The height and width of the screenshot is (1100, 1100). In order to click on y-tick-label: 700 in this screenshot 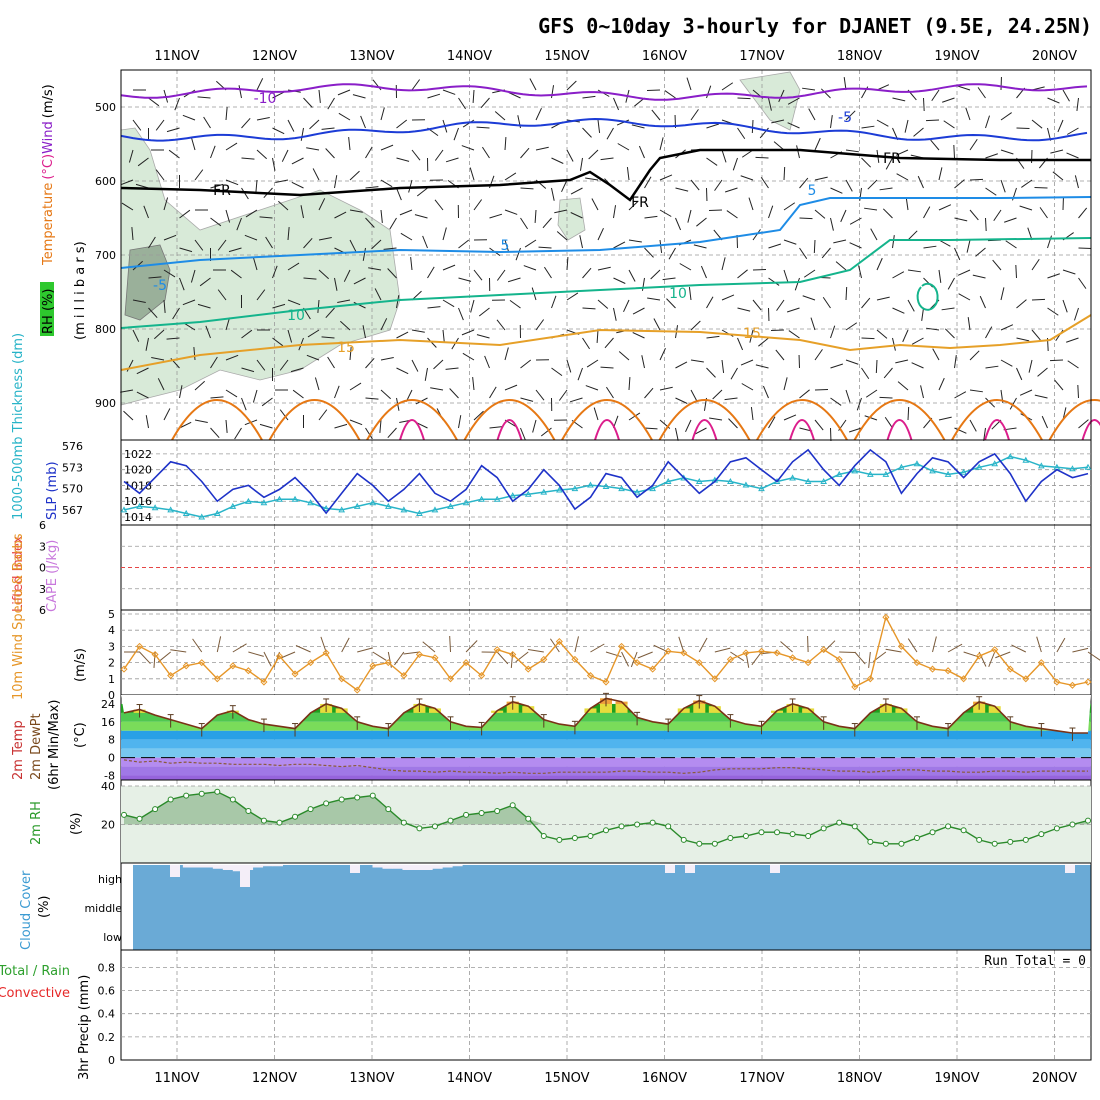, I will do `click(105, 255)`.